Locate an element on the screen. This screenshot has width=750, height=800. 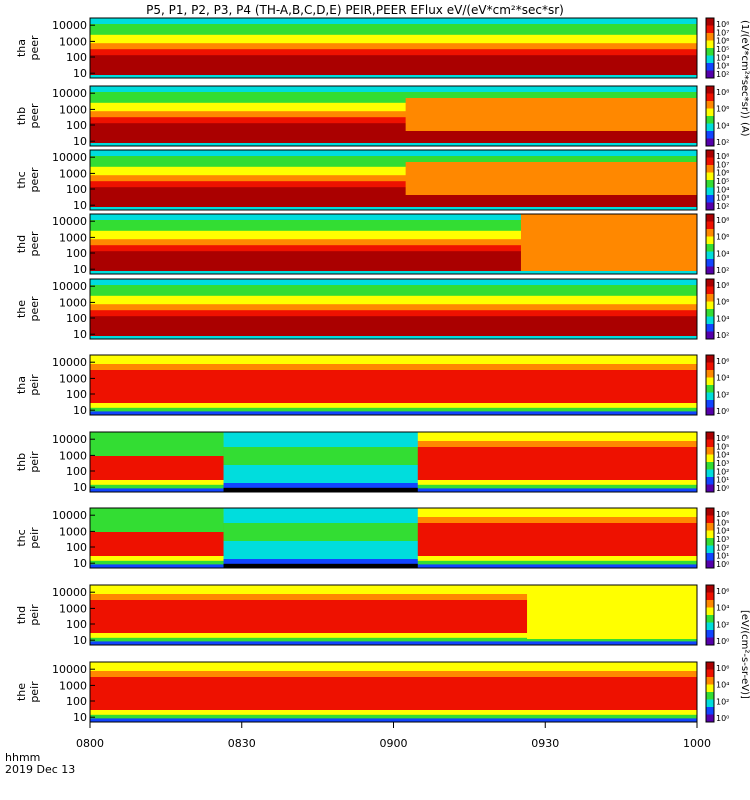
colorbar-tick-label: 10⁸ is located at coordinates (722, 24).